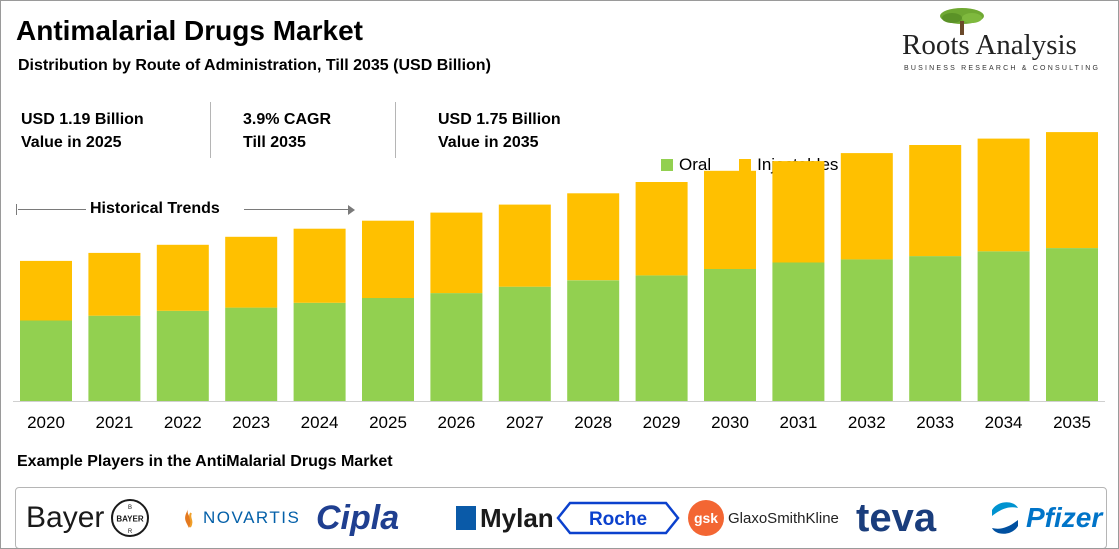  Describe the element at coordinates (730, 422) in the screenshot. I see `x-tick-label: 2030` at that location.